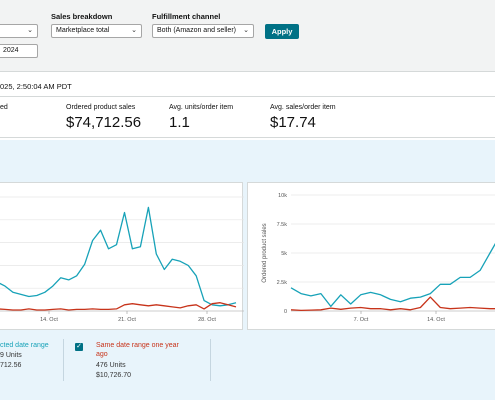  I want to click on sales-breakdown-select: Marketplace total ⌄, so click(96, 31).